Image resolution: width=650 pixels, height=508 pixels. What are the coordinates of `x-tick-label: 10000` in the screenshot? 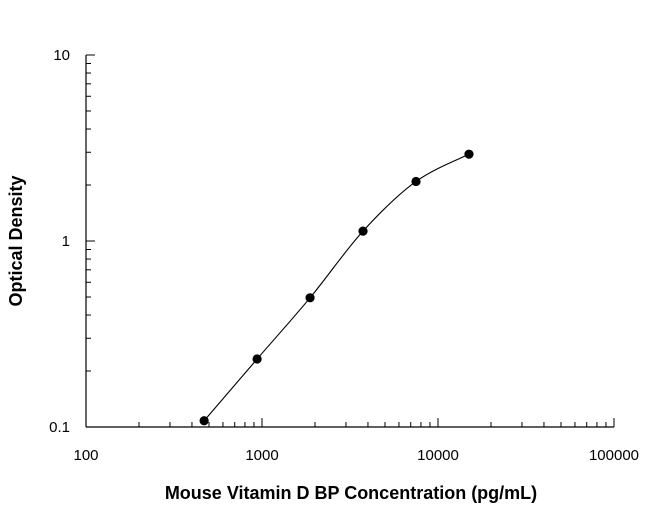 It's located at (438, 455).